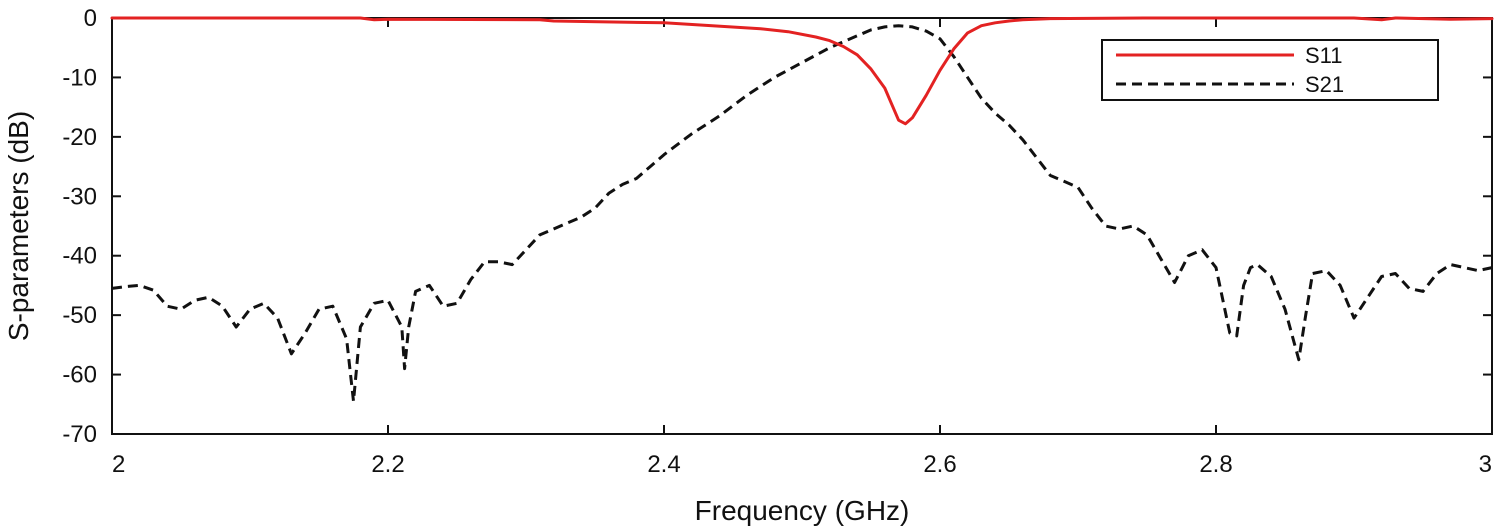 This screenshot has width=1500, height=530. I want to click on x-axis-label: Frequency (GHz), so click(802, 510).